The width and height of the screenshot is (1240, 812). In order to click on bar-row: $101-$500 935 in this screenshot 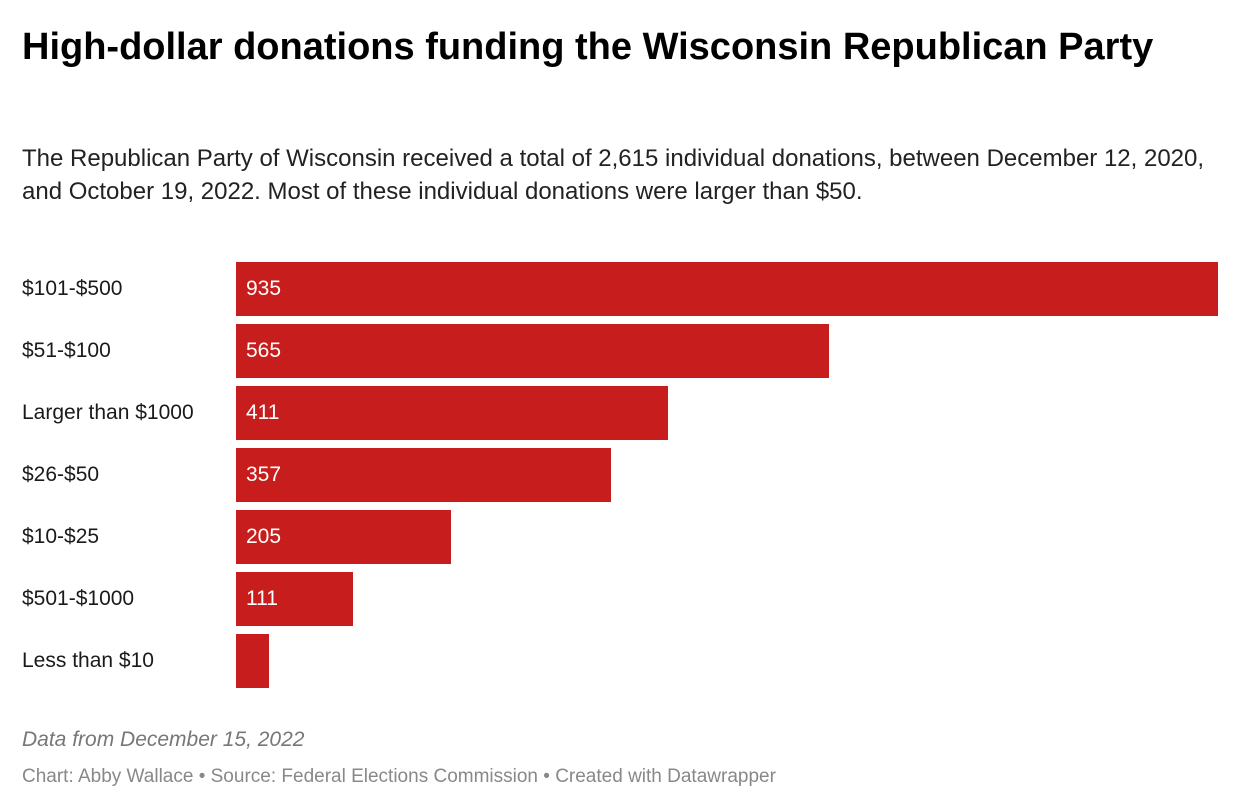, I will do `click(620, 289)`.